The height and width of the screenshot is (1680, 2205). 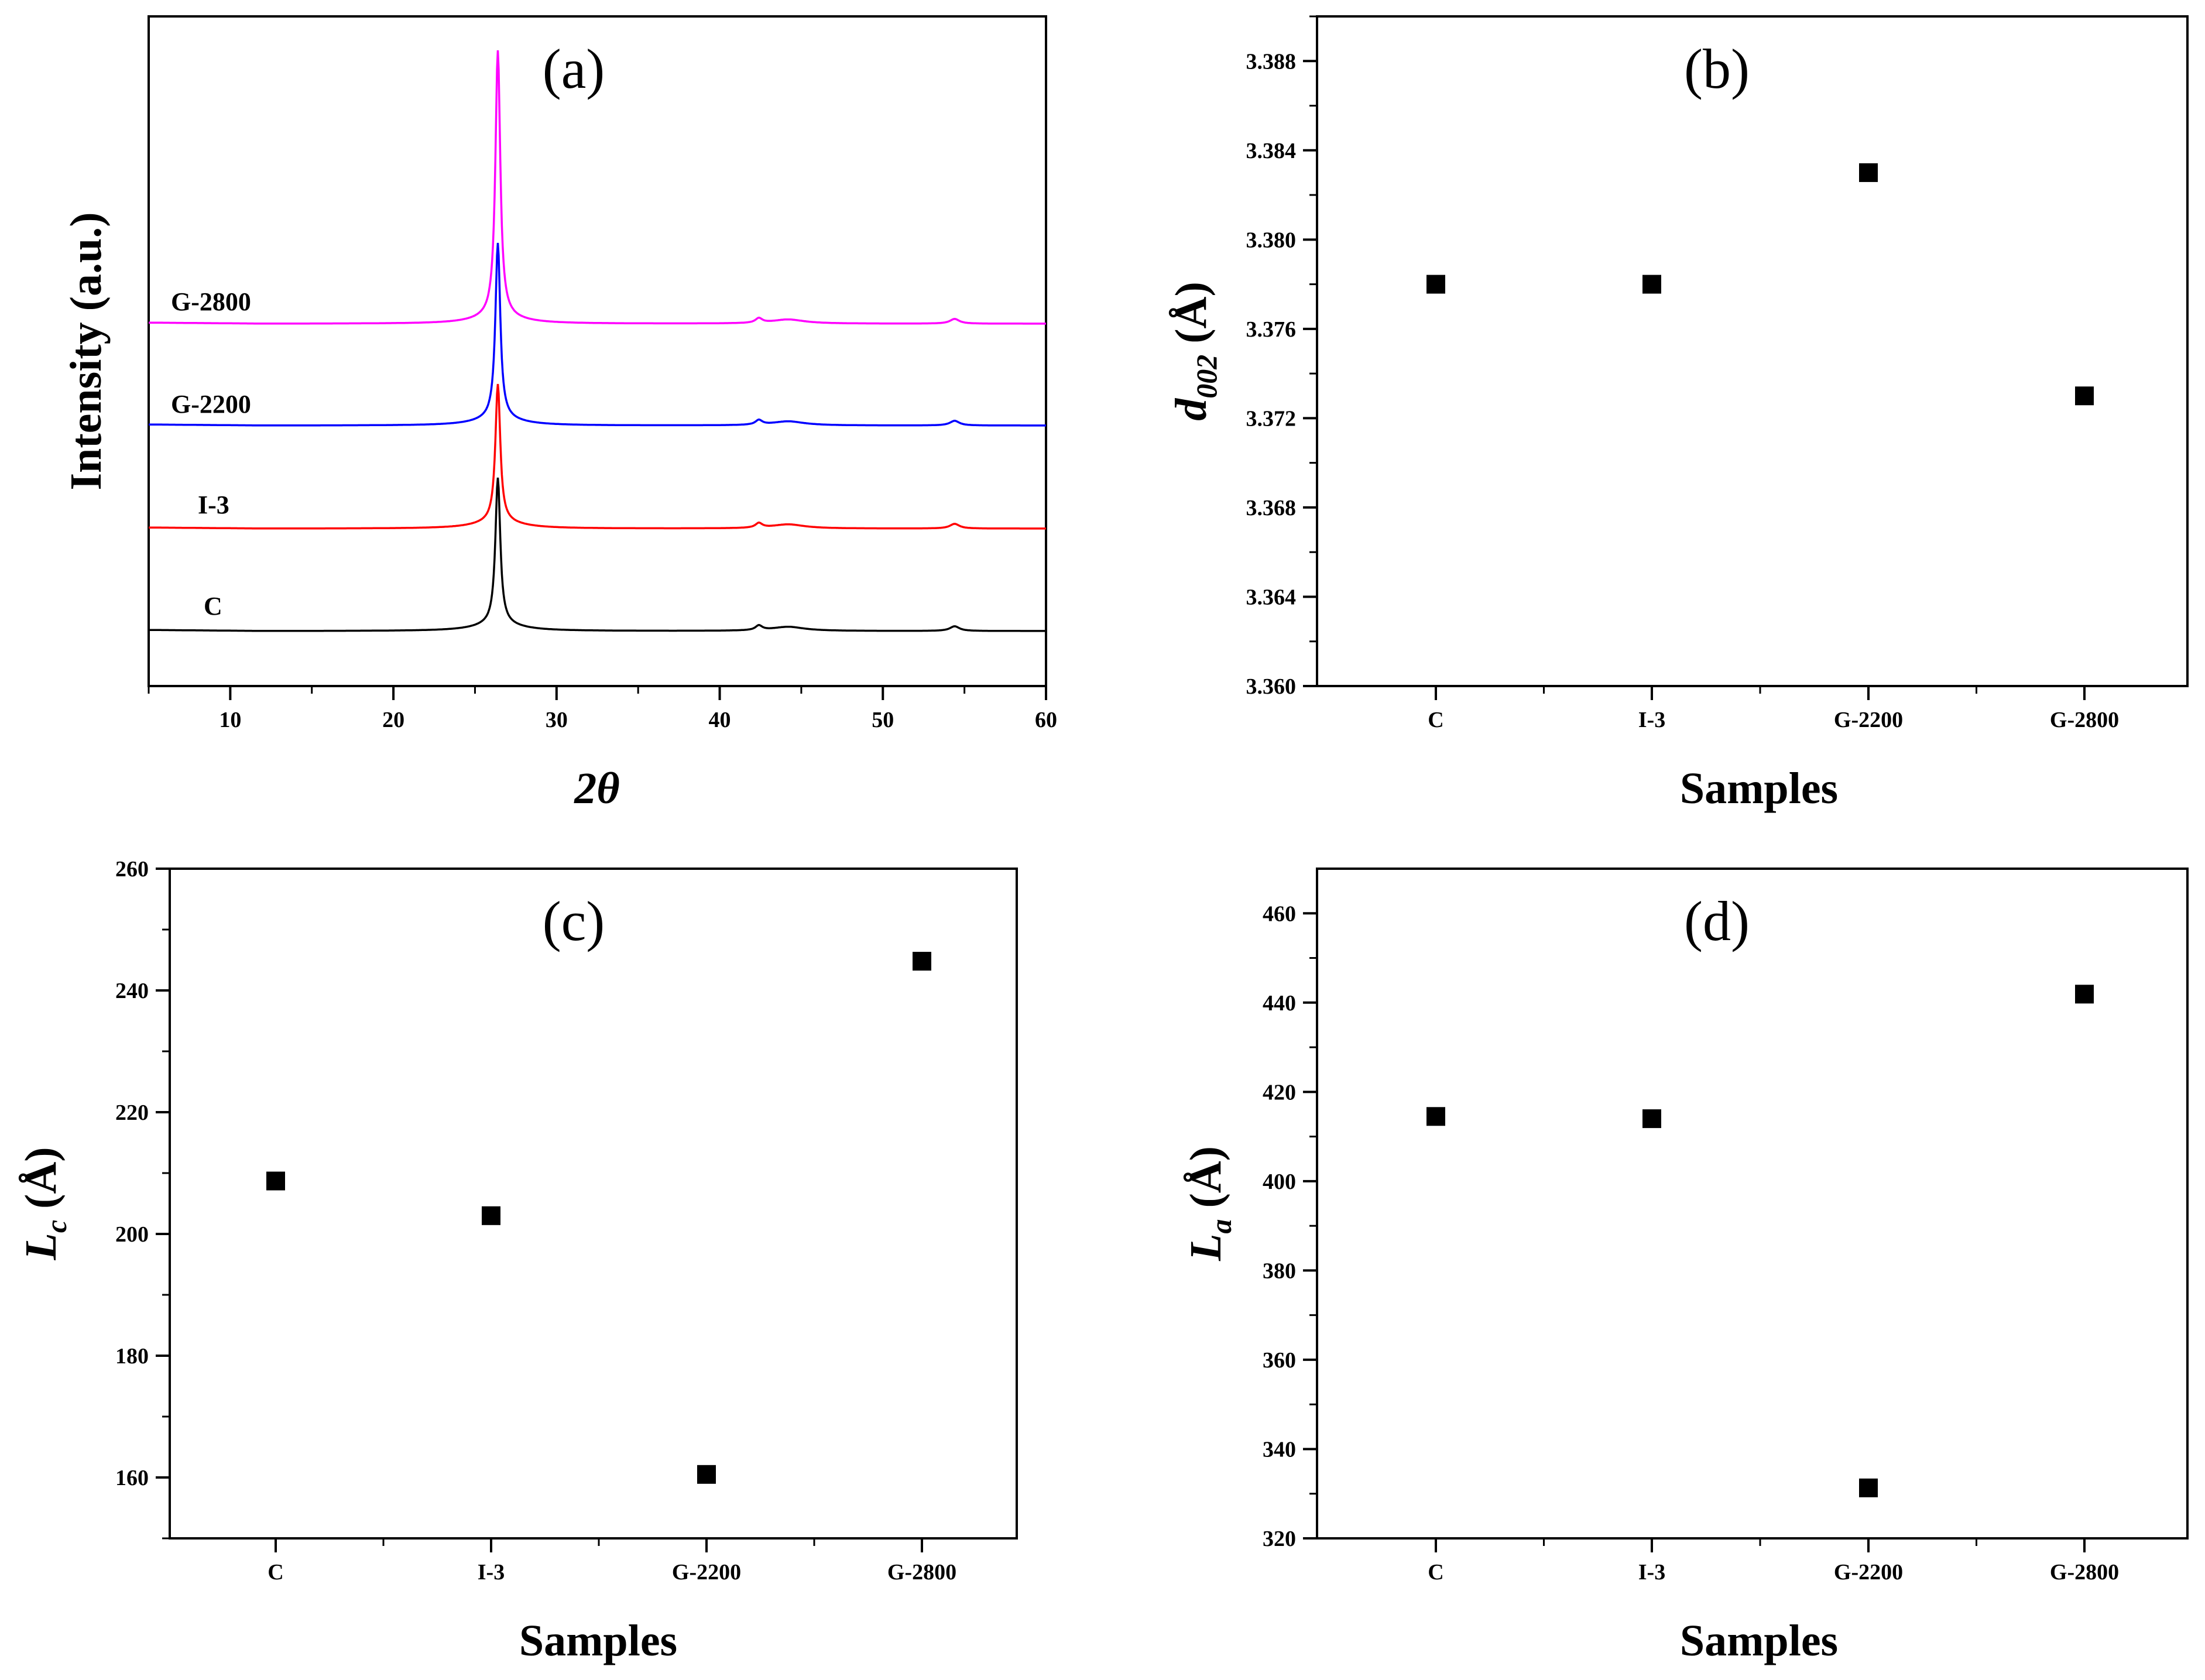 I want to click on y-tick-label: 400, so click(x=1279, y=1182).